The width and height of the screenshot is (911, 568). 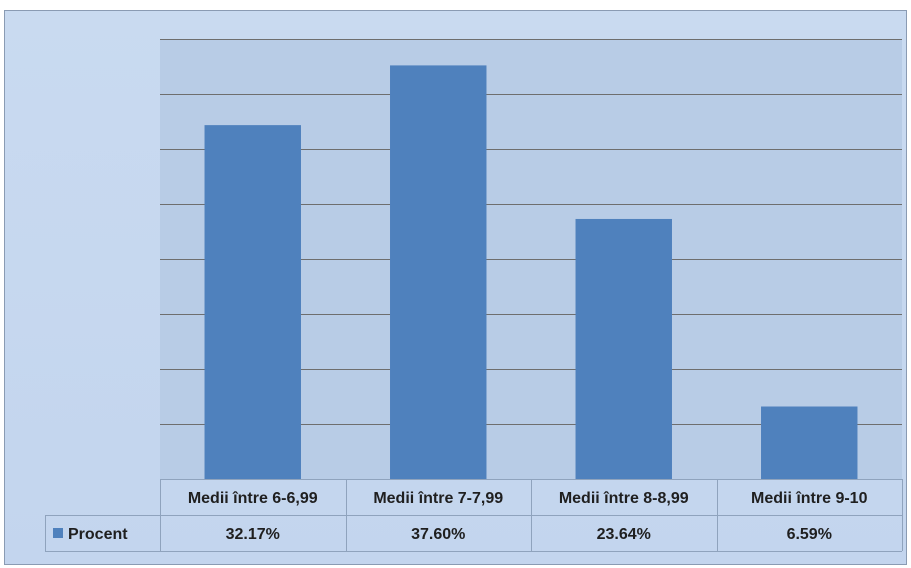 I want to click on legend-key, so click(x=58, y=533).